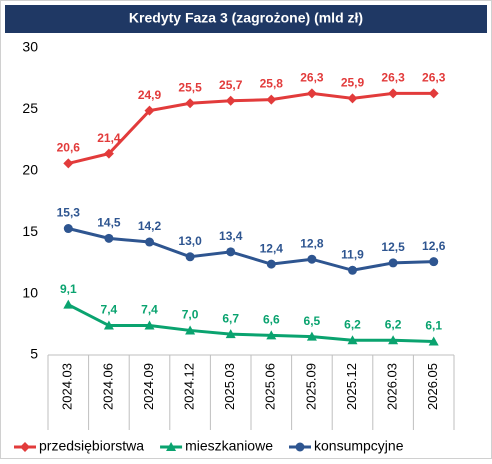  What do you see at coordinates (91, 446) in the screenshot?
I see `legend-label: przedsiębiorstwa` at bounding box center [91, 446].